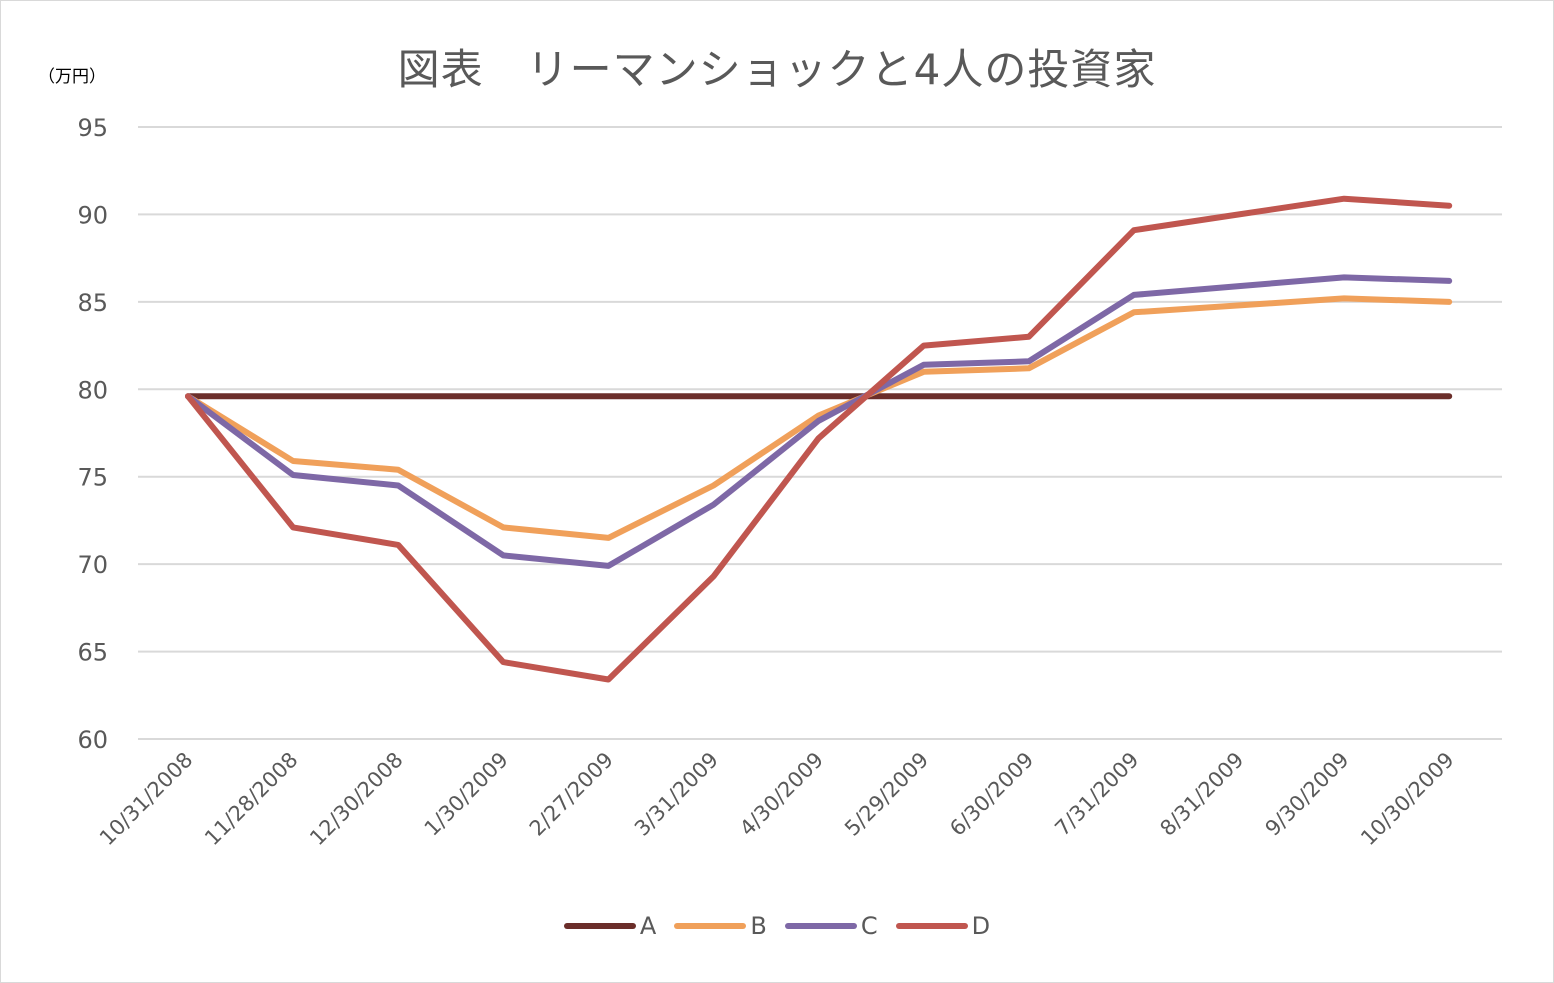  Describe the element at coordinates (356, 799) in the screenshot. I see `x-tick-label: 12/30/2008` at that location.